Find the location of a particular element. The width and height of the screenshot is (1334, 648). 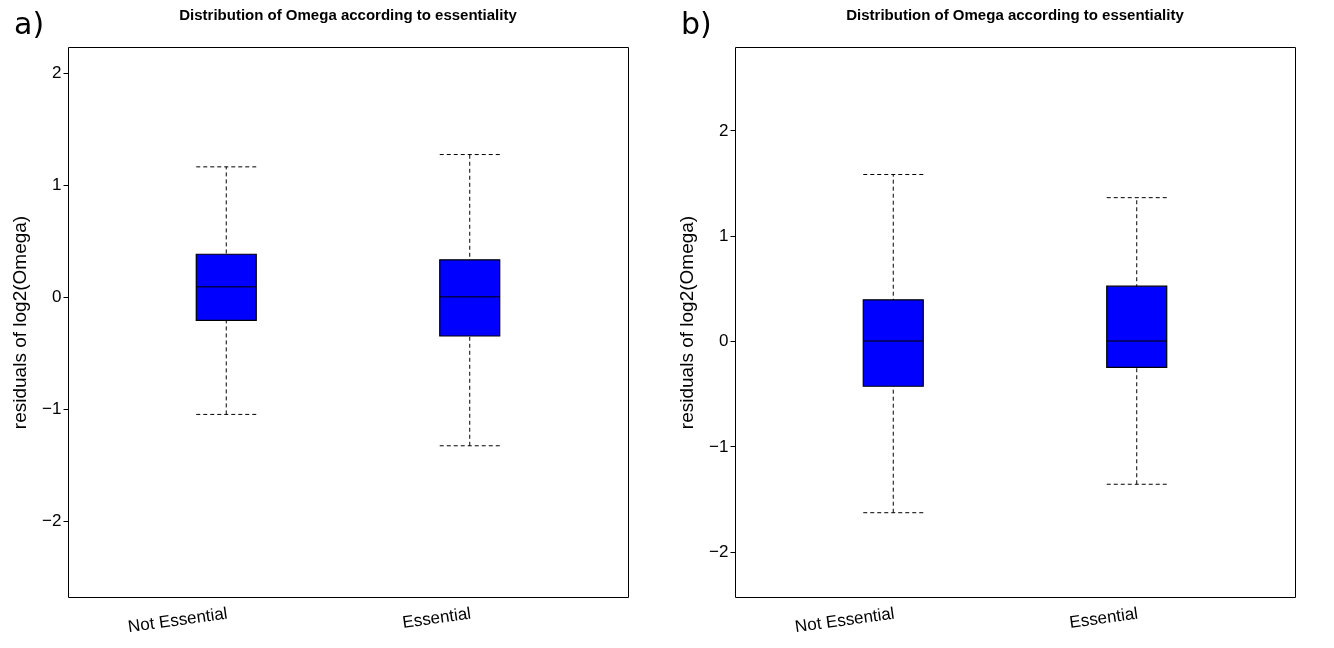

text: a) is located at coordinates (29, 23).